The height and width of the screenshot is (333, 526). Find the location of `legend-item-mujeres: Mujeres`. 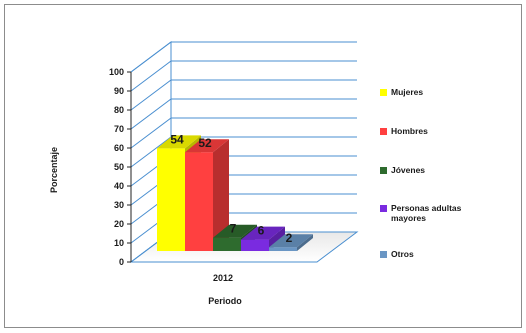

legend-item-mujeres: Mujeres is located at coordinates (401, 92).